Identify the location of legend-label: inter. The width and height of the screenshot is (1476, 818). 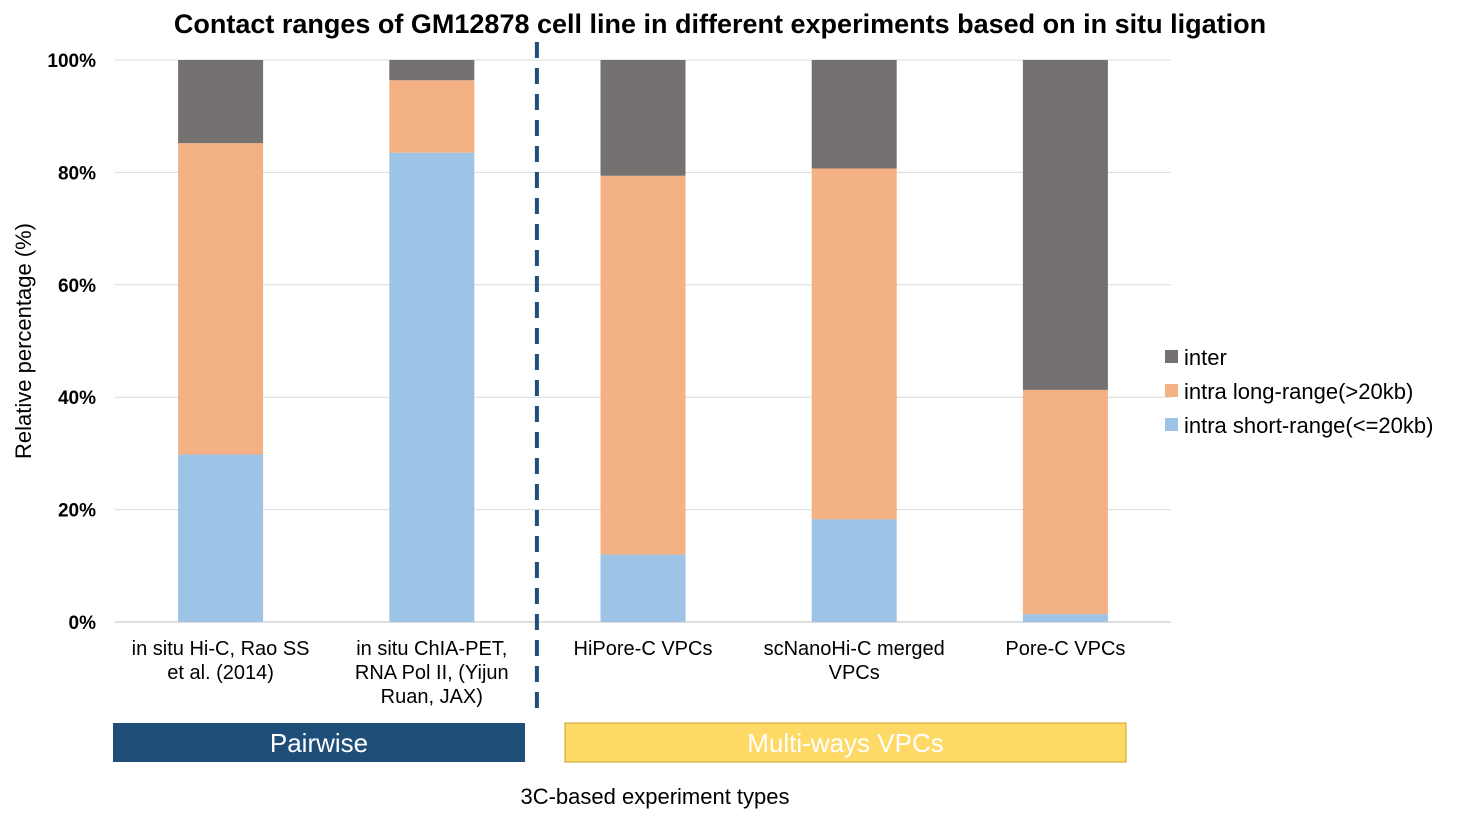
(1205, 357).